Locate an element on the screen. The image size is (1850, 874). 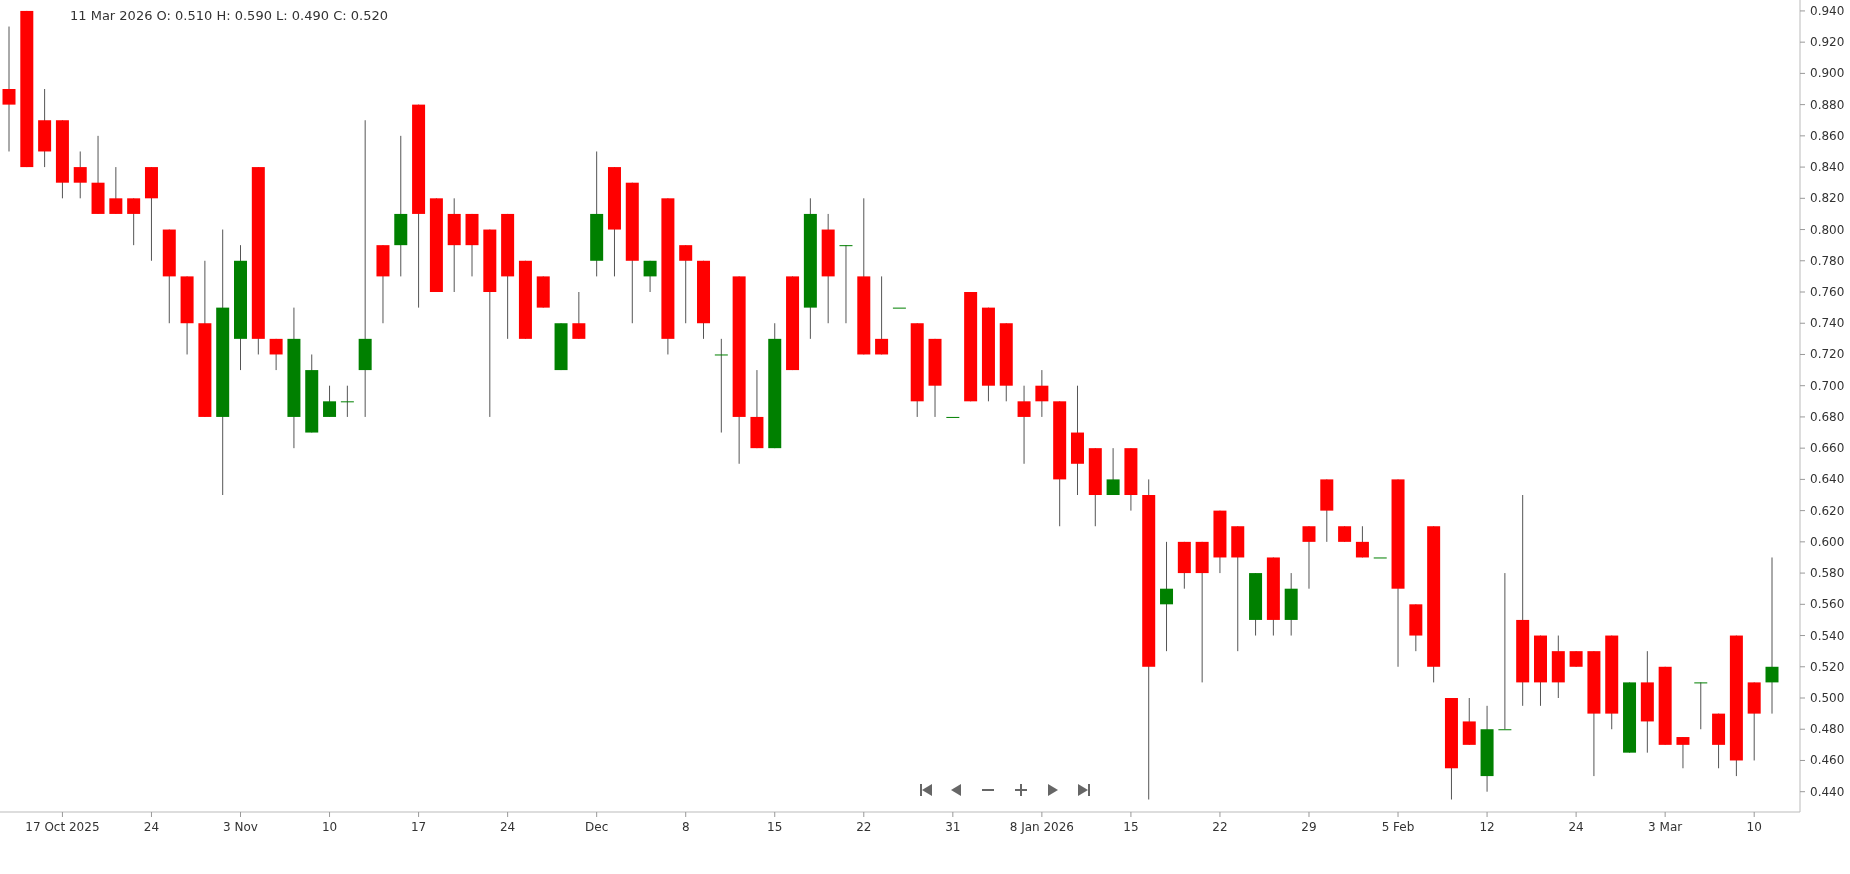
y-tick-label: 0.620 is located at coordinates (1827, 510).